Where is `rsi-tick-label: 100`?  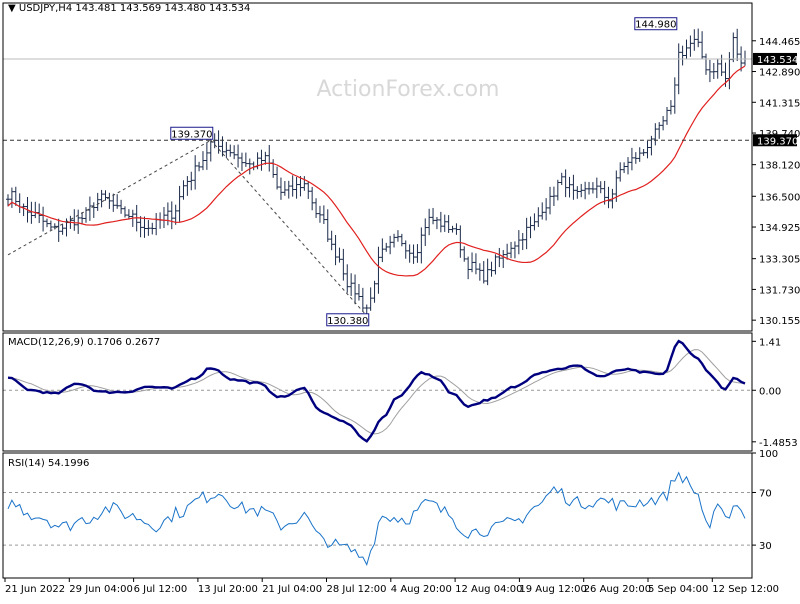 rsi-tick-label: 100 is located at coordinates (768, 454).